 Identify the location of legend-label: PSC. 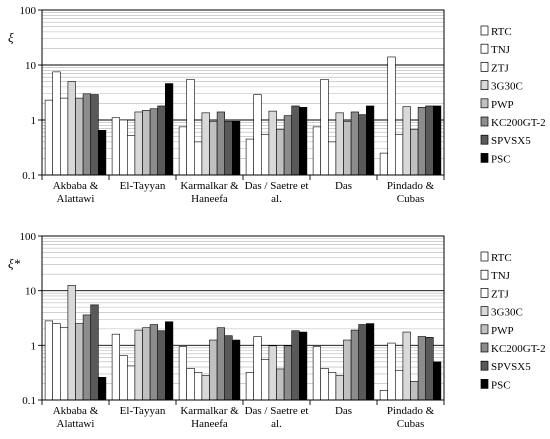
(501, 159).